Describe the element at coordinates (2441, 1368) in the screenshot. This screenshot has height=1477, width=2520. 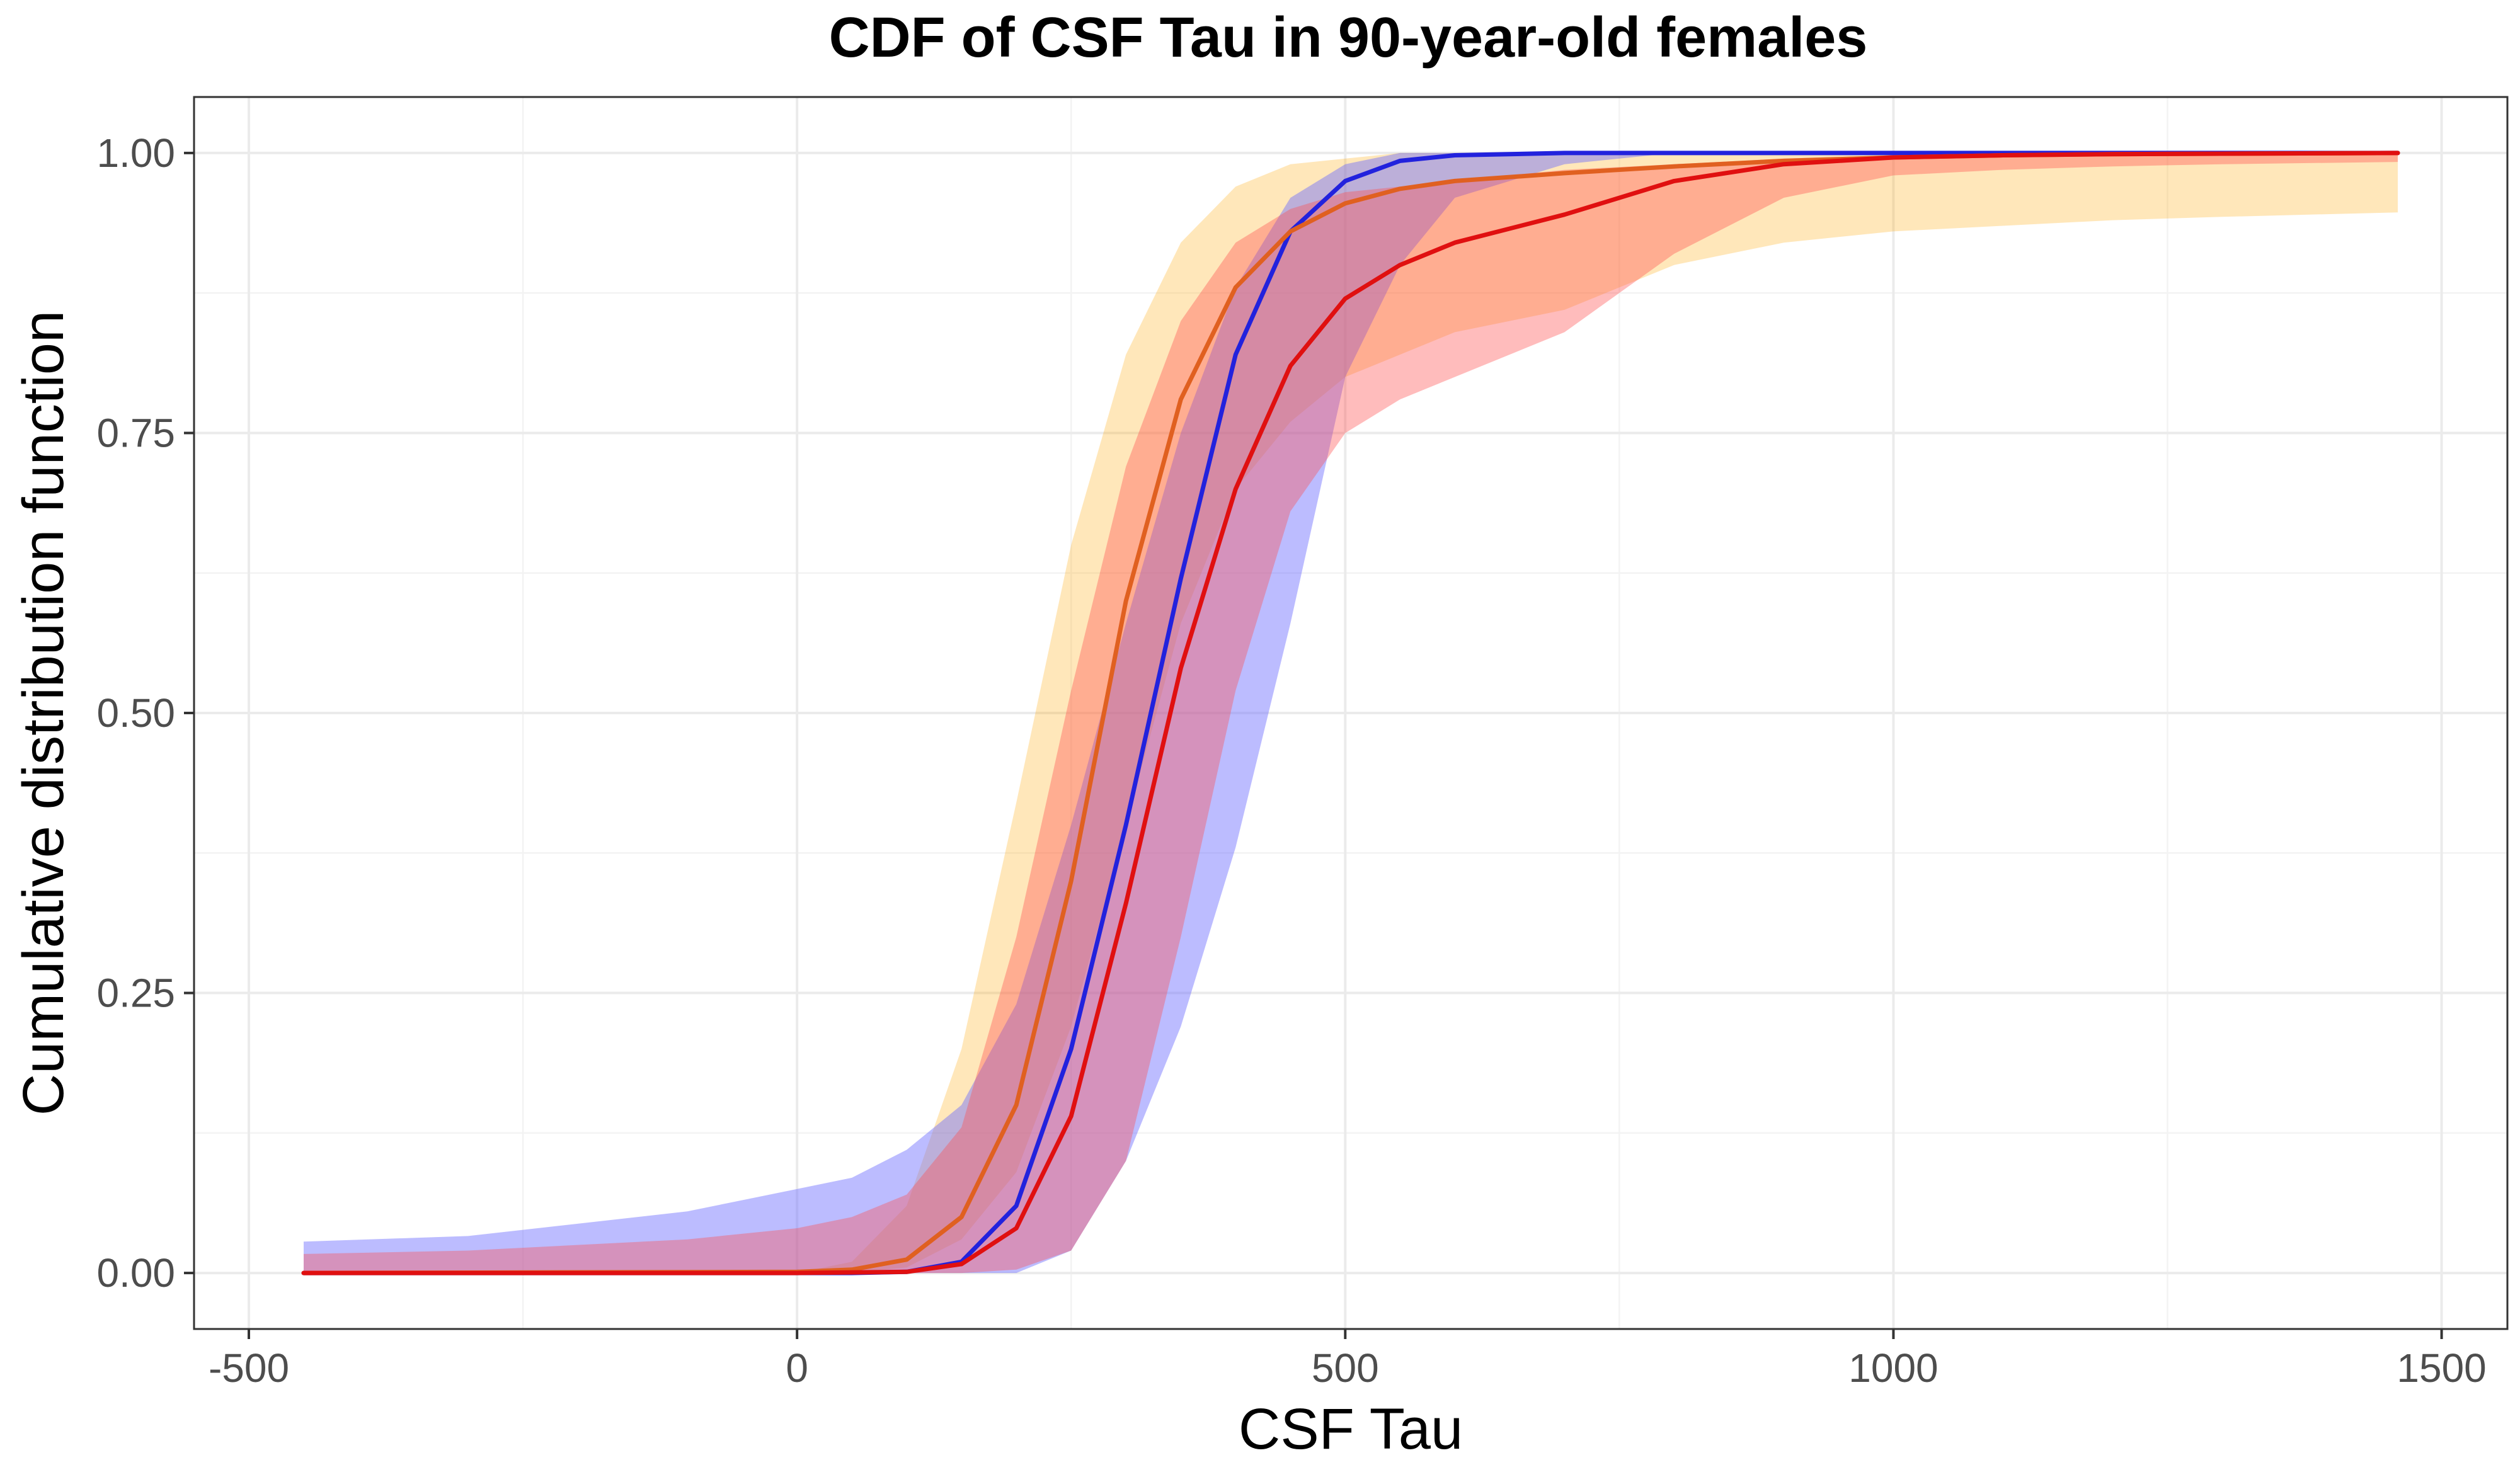
I see `x-tick-label: 1500` at that location.